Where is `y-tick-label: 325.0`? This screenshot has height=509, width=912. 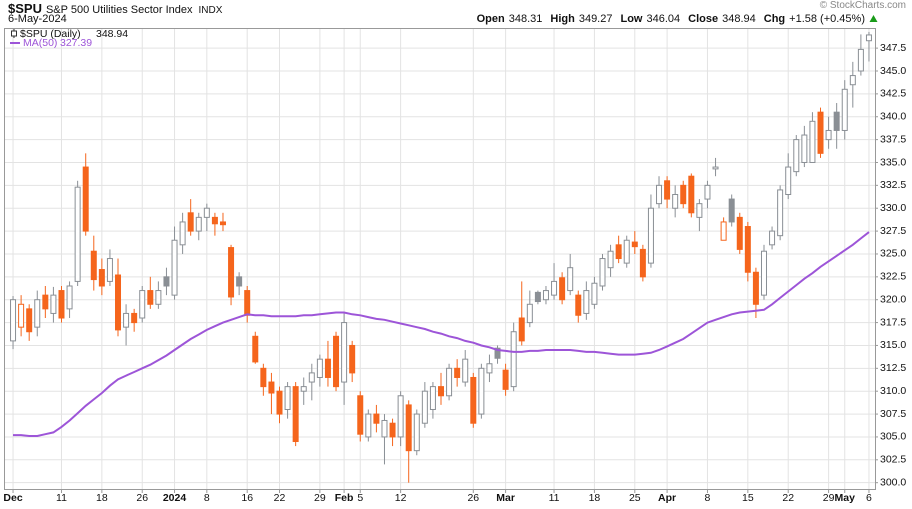
y-tick-label: 325.0 is located at coordinates (893, 254).